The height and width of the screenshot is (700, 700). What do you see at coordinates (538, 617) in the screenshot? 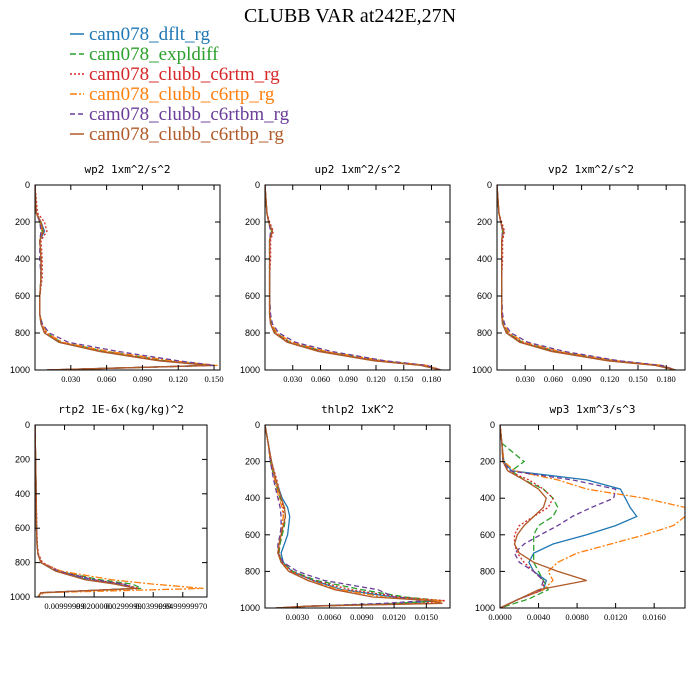
I see `x-tick-label: 0.0040` at bounding box center [538, 617].